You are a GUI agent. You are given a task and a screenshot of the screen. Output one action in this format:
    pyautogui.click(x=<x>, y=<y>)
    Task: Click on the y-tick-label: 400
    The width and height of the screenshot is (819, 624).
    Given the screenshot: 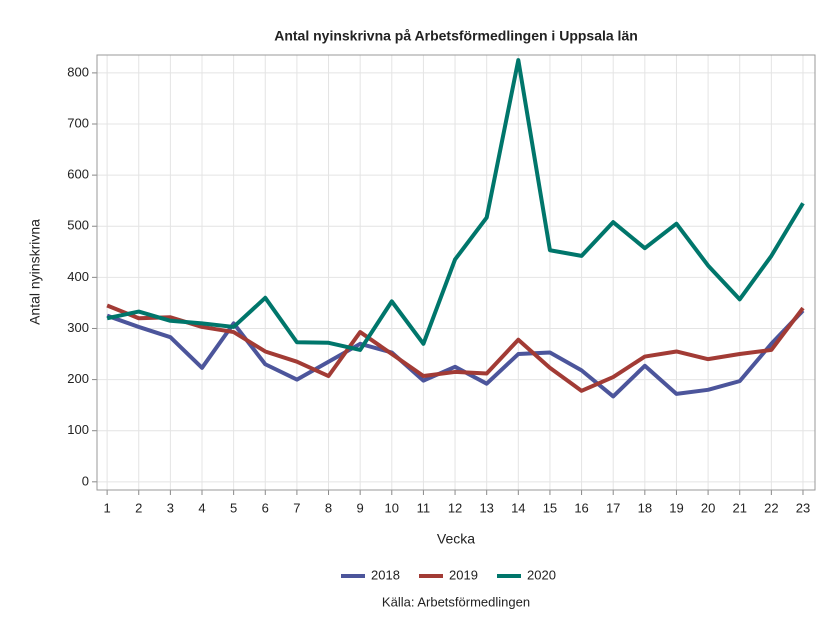 What is the action you would take?
    pyautogui.click(x=78, y=276)
    